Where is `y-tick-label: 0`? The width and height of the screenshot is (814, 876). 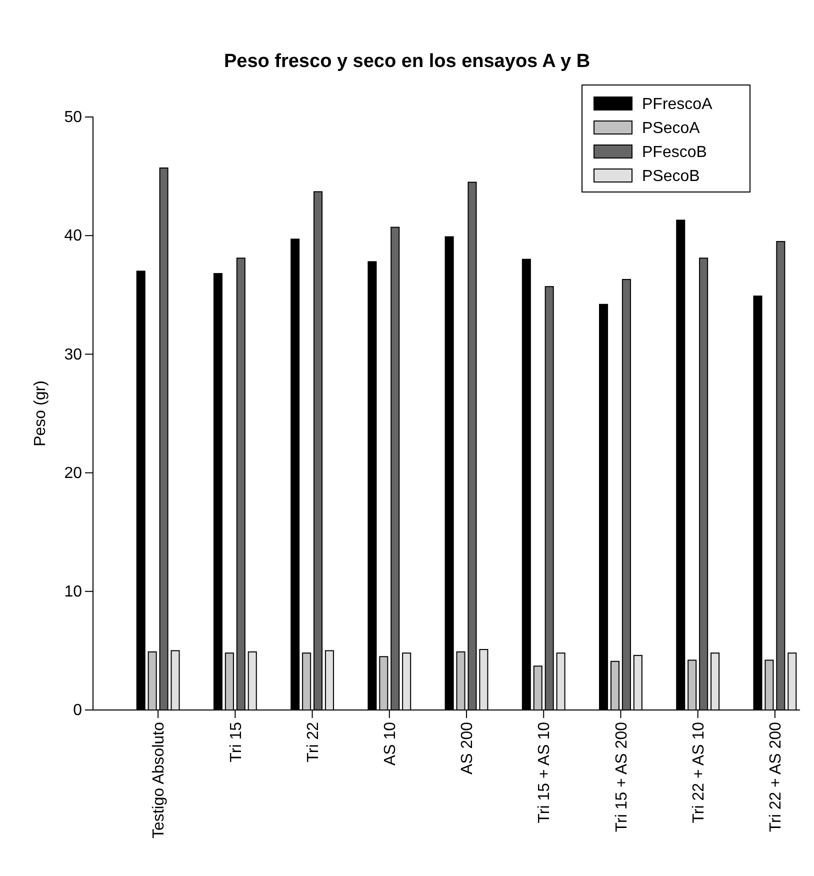 y-tick-label: 0 is located at coordinates (77, 711).